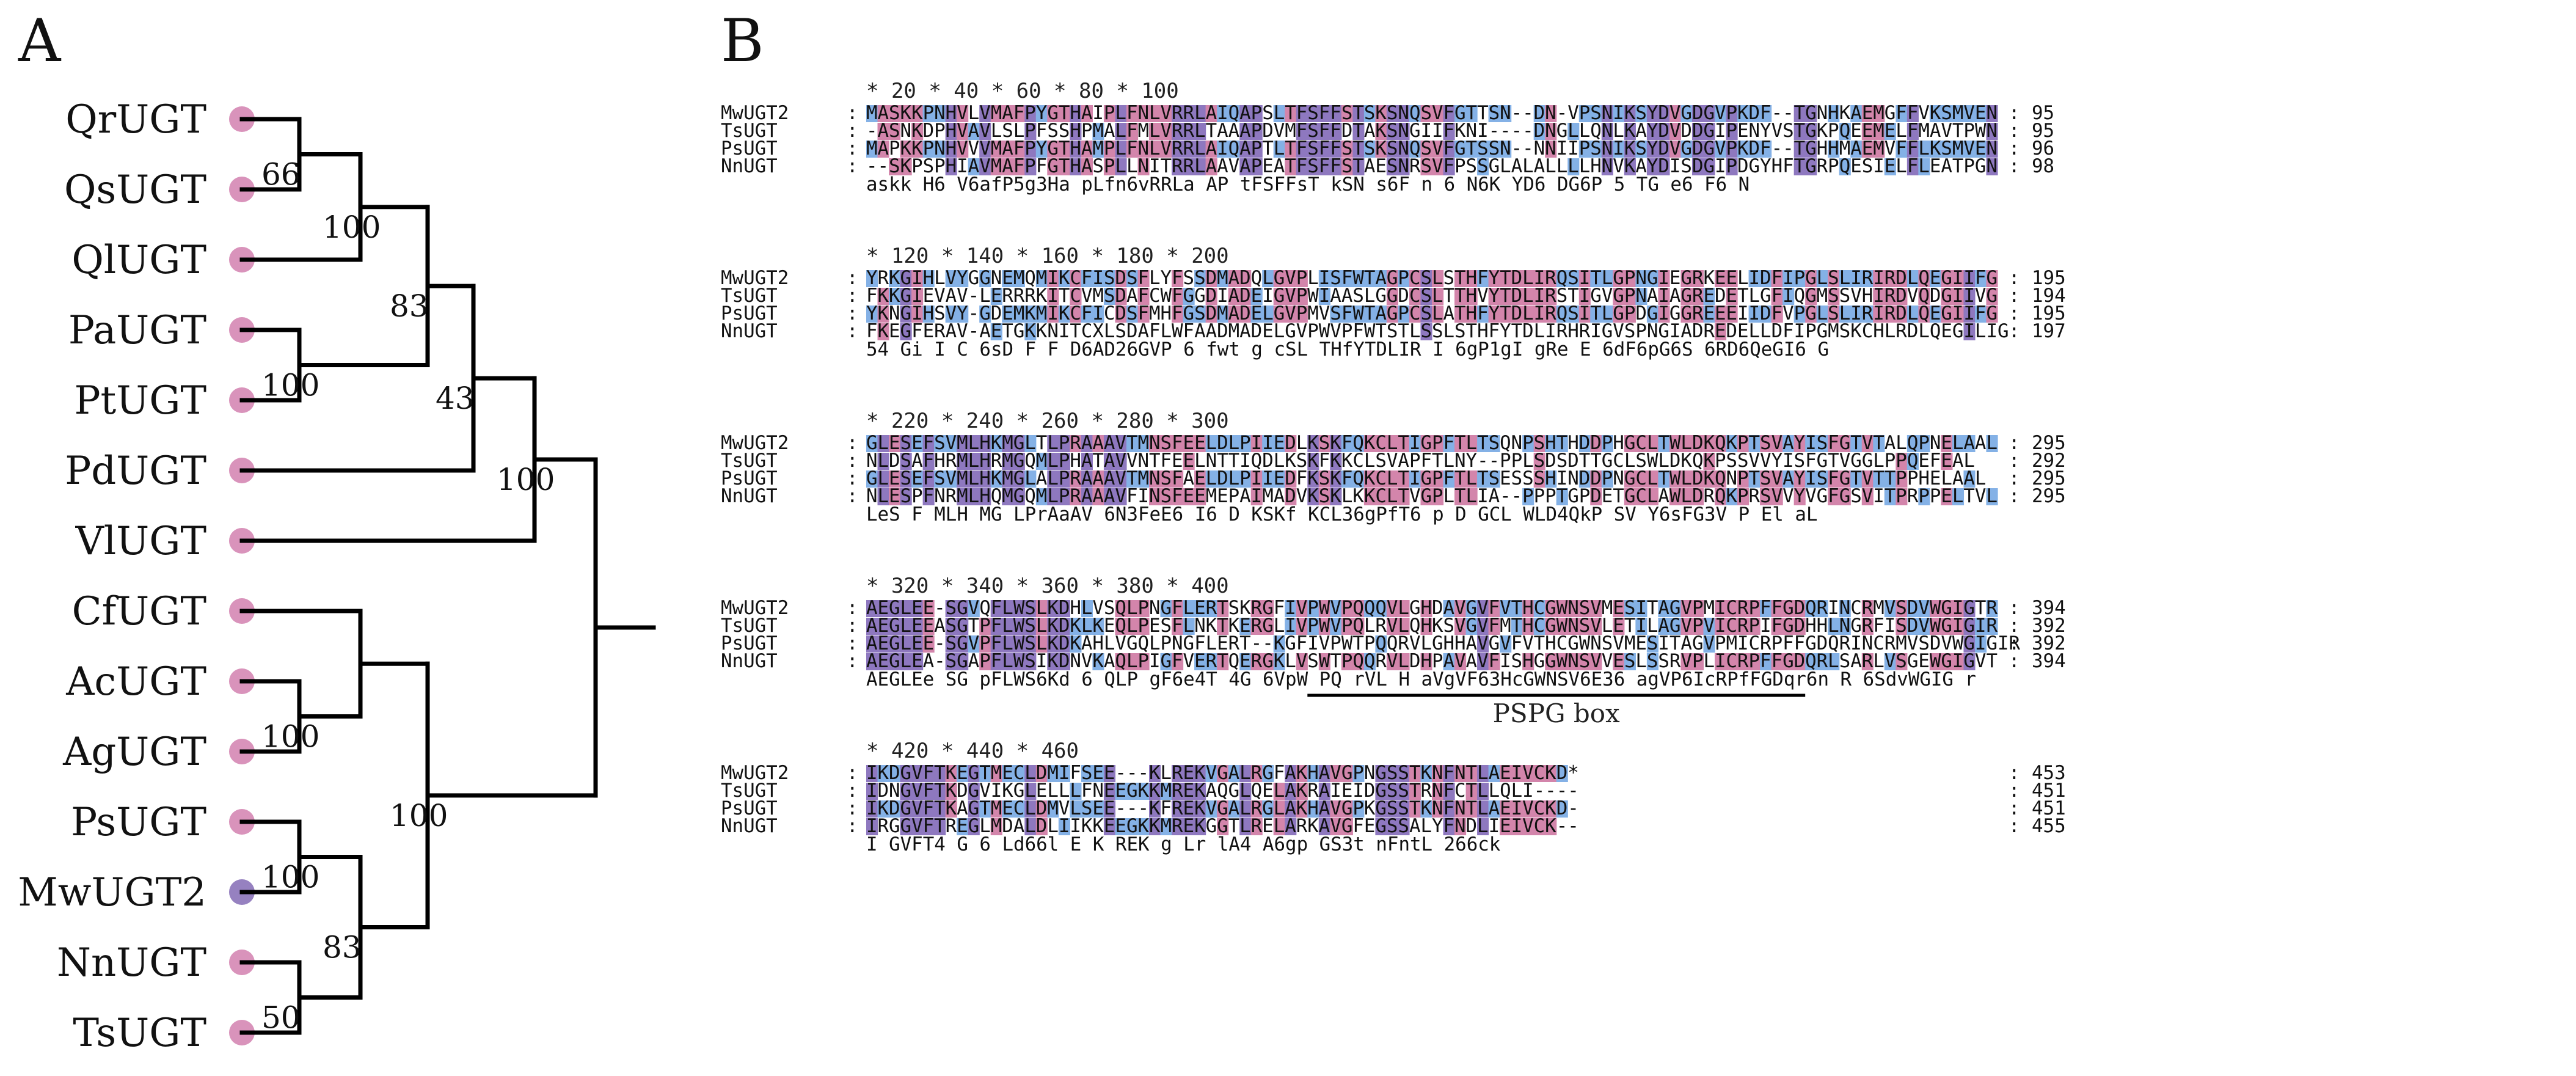 The height and width of the screenshot is (1076, 2576). What do you see at coordinates (2049, 313) in the screenshot?
I see `alignment-end-position: 195` at bounding box center [2049, 313].